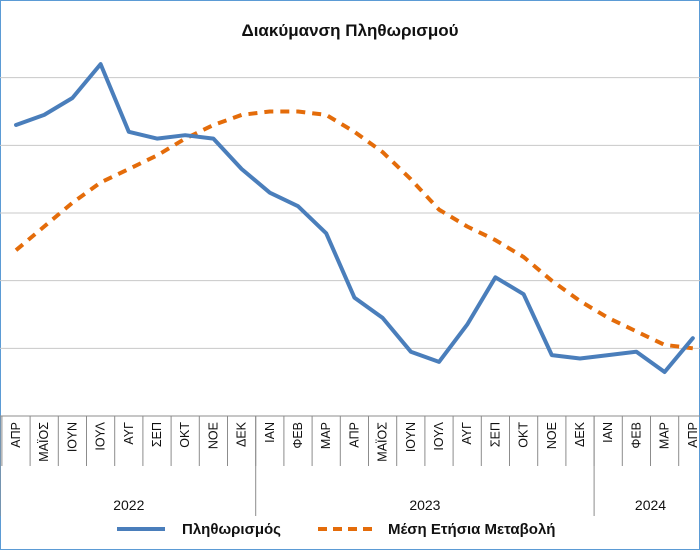 Image resolution: width=700 pixels, height=550 pixels. Describe the element at coordinates (128, 505) in the screenshot. I see `year-label: 2022` at that location.